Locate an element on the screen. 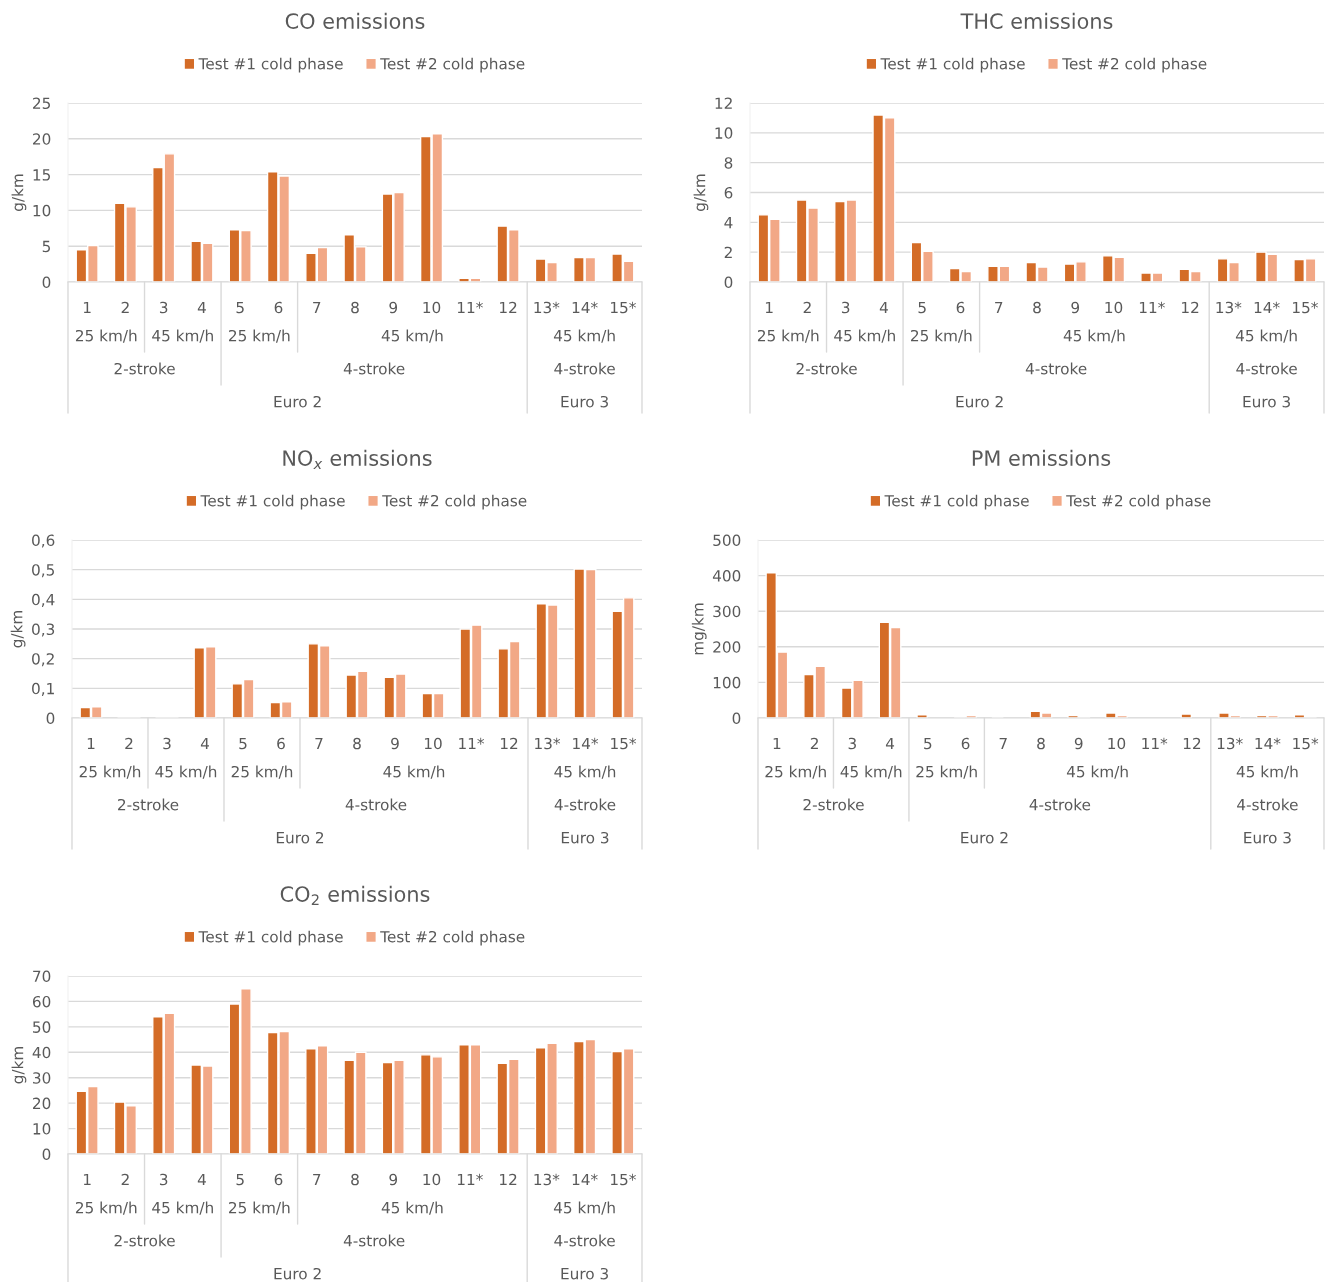 The height and width of the screenshot is (1282, 1332). y-tick-label: 10 is located at coordinates (42, 210).